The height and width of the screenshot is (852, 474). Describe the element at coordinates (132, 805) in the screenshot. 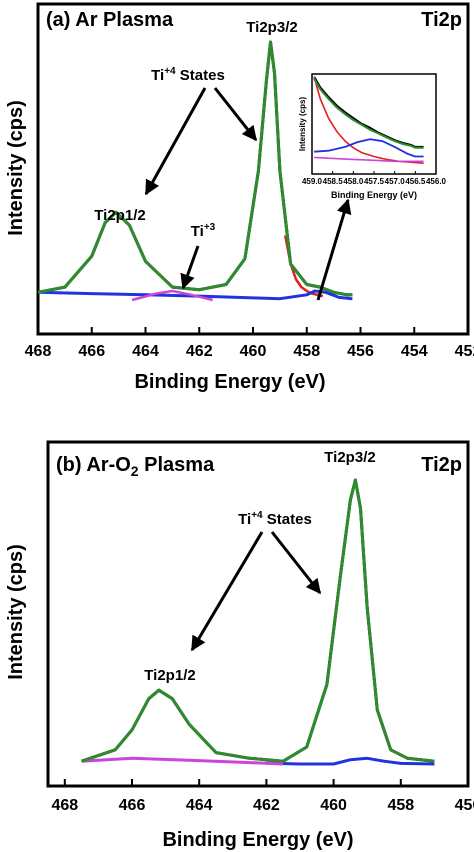

I see `panel-b-tick-label-1: 466` at that location.